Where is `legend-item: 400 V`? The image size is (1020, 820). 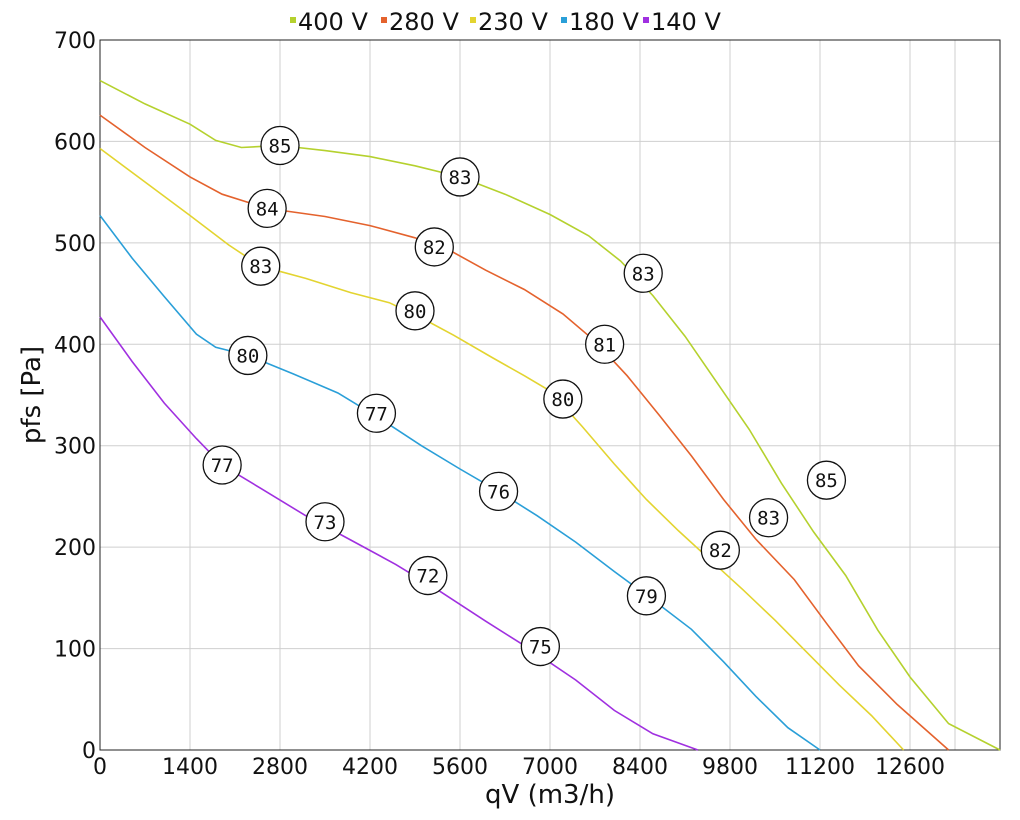 legend-item: 400 V is located at coordinates (329, 22).